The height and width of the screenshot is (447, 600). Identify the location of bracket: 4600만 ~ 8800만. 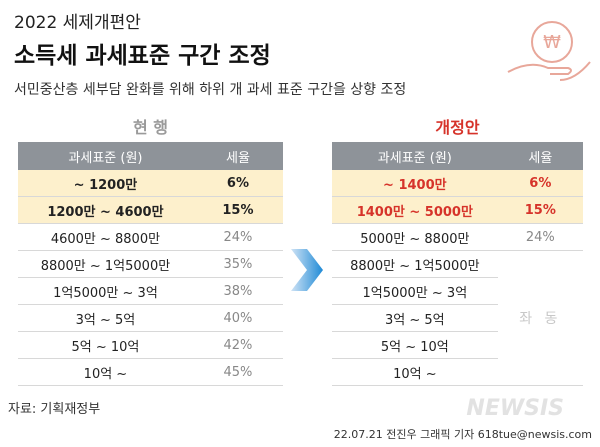
(105, 237).